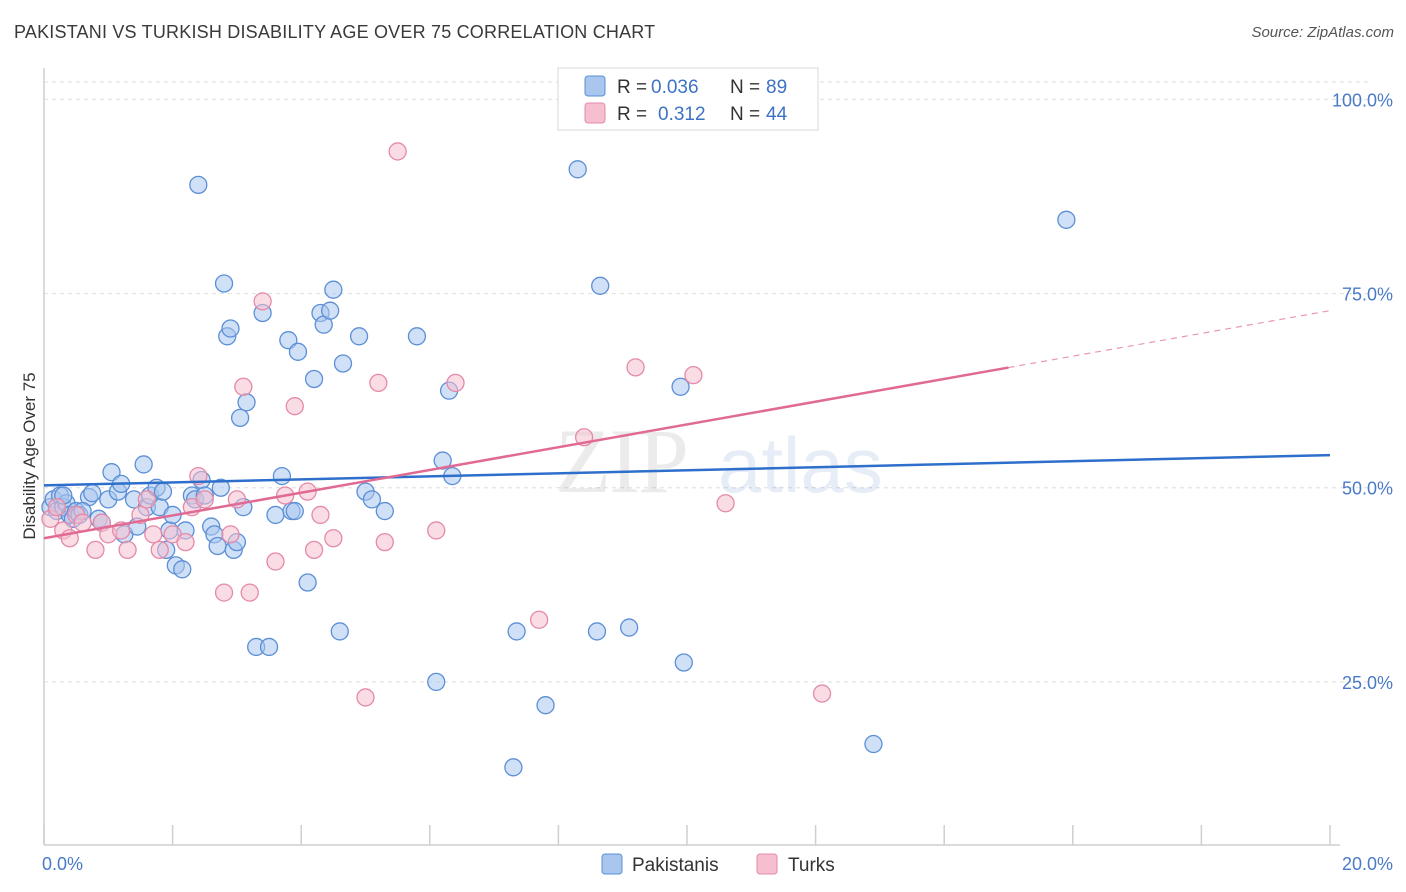 The height and width of the screenshot is (892, 1406). Describe the element at coordinates (675, 87) in the screenshot. I see `legend-r-value-pakistanis: 0.036` at that location.